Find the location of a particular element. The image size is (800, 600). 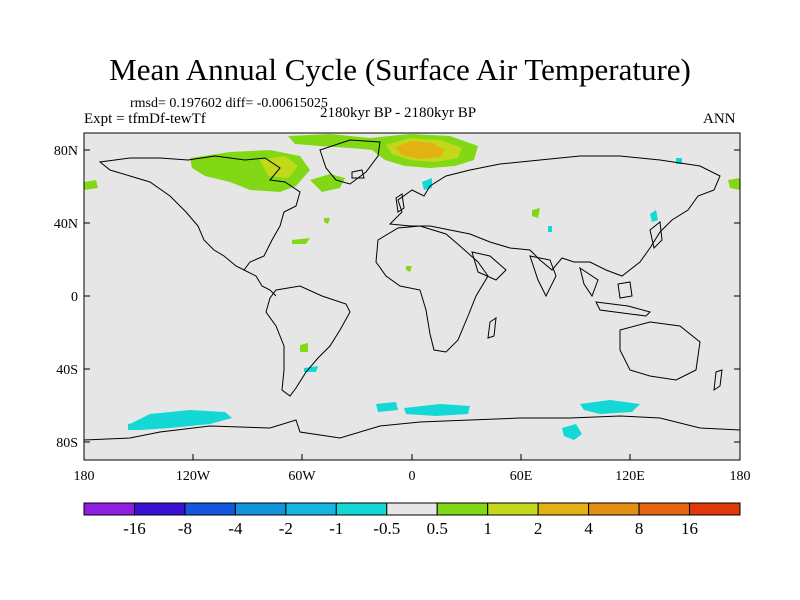

lat-labels: 80N 40N 0 40S 80S is located at coordinates (66, 297).